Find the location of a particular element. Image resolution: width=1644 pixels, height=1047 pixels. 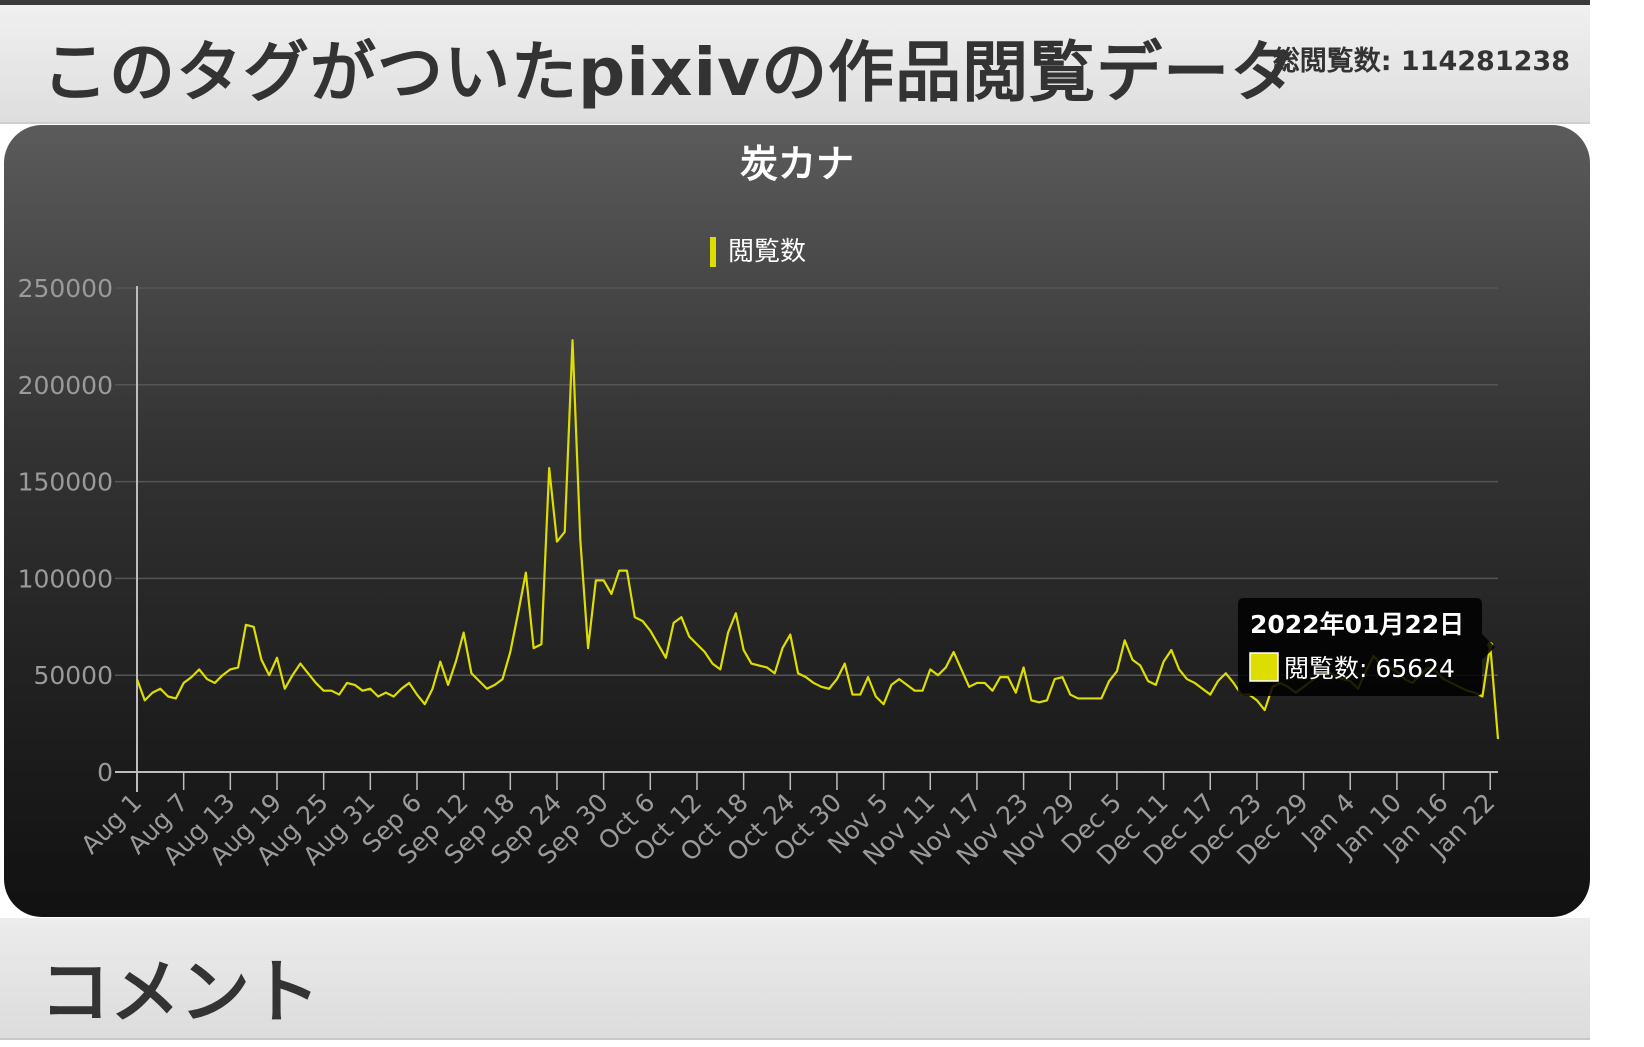

y-tick-label: 100000 is located at coordinates (65, 578).